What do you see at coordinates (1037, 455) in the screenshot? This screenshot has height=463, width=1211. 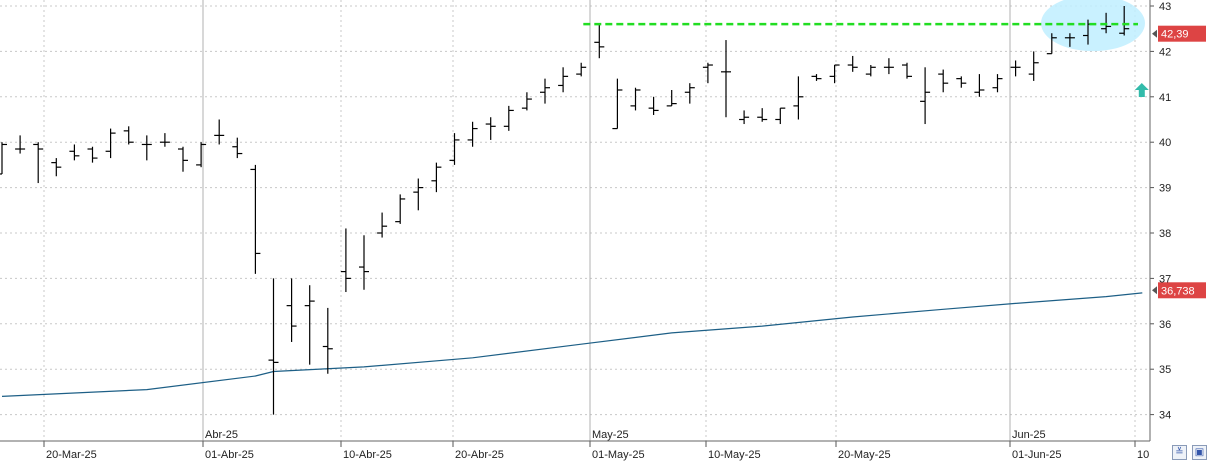 I see `x-tick-label: 01-Jun-25` at bounding box center [1037, 455].